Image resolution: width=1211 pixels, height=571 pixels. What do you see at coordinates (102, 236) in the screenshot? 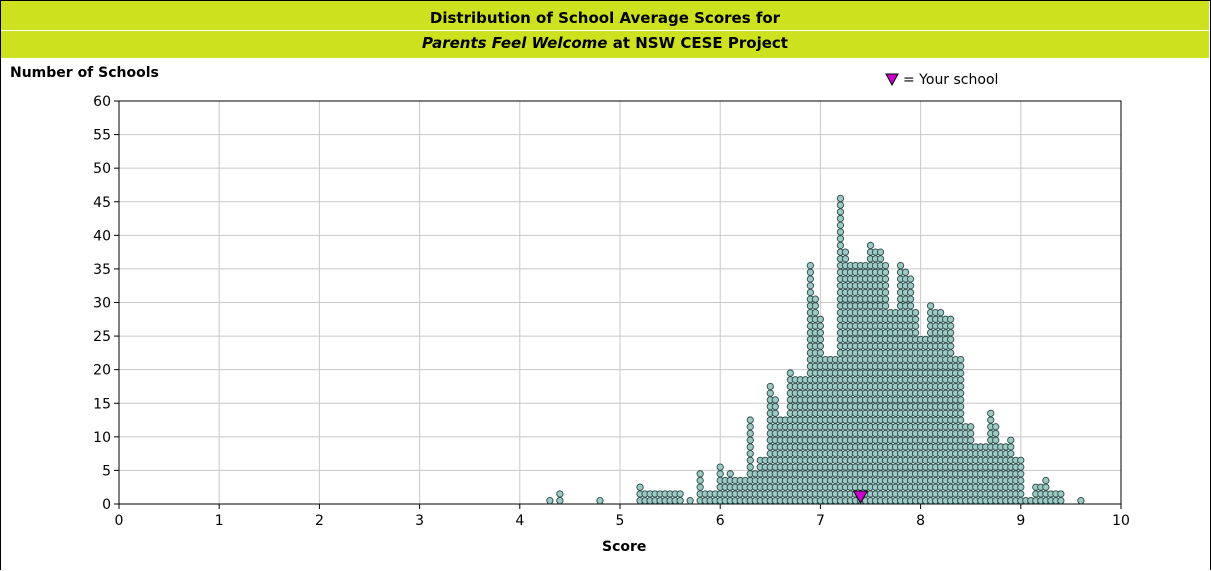
I see `y-tick-label: 40` at bounding box center [102, 236].